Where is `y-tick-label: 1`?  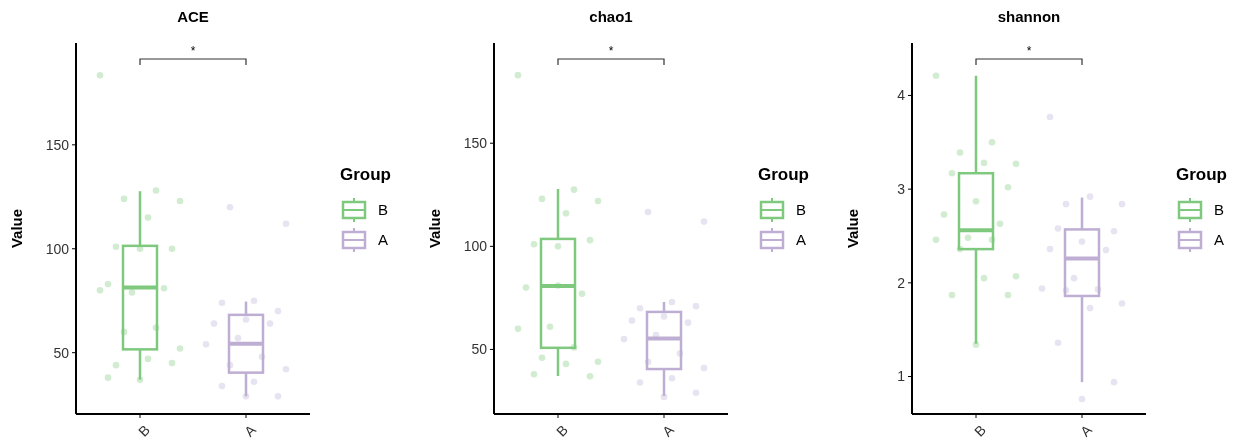 y-tick-label: 1 is located at coordinates (901, 376).